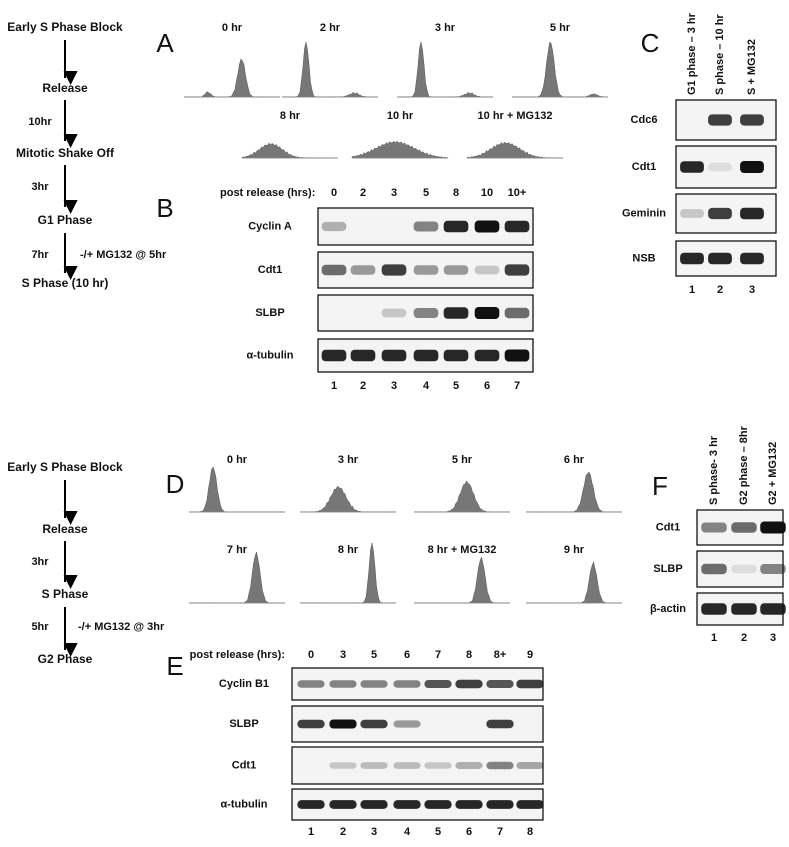 Image resolution: width=789 pixels, height=847 pixels. What do you see at coordinates (574, 460) in the screenshot?
I see `histogram-label: 6 hr` at bounding box center [574, 460].